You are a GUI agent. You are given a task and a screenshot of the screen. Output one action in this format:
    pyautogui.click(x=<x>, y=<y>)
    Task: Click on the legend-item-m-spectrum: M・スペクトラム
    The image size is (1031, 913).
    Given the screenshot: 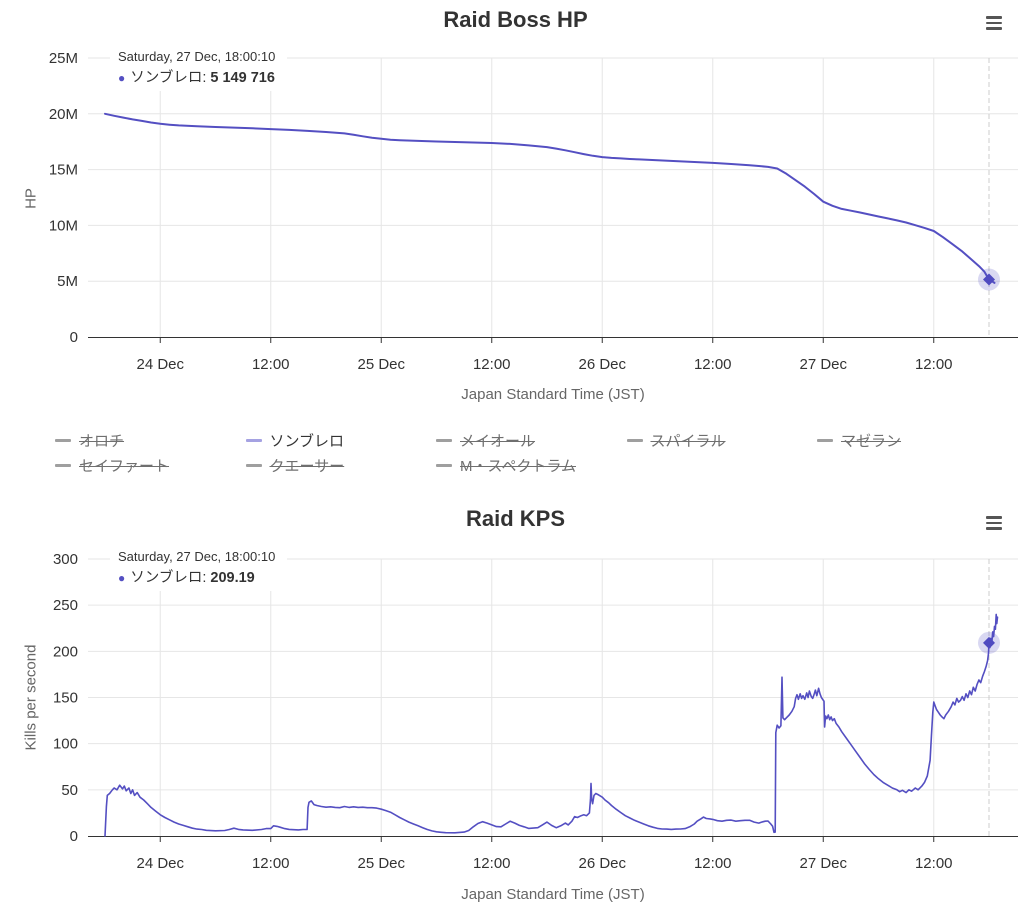 What is the action you would take?
    pyautogui.click(x=531, y=465)
    